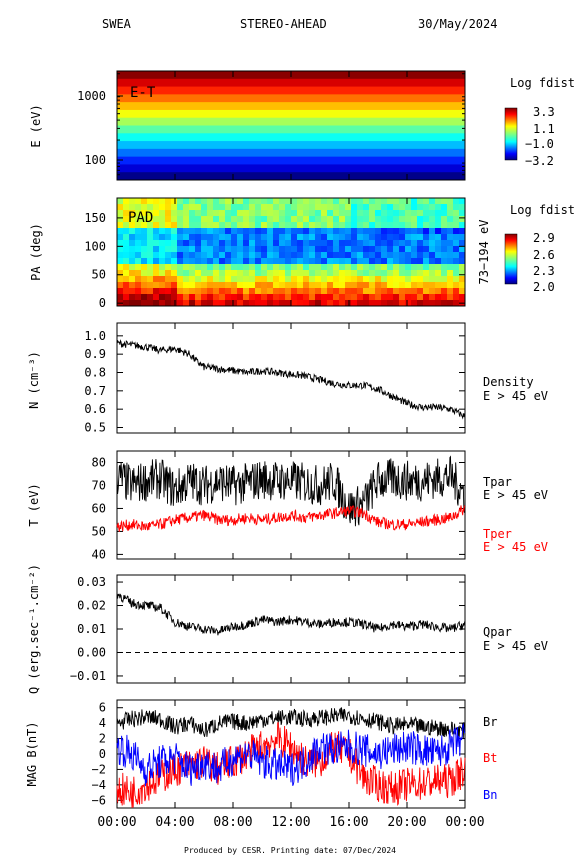 The image size is (584, 864). What do you see at coordinates (91, 96) in the screenshot?
I see `energy-tick-label: 1000` at bounding box center [91, 96].